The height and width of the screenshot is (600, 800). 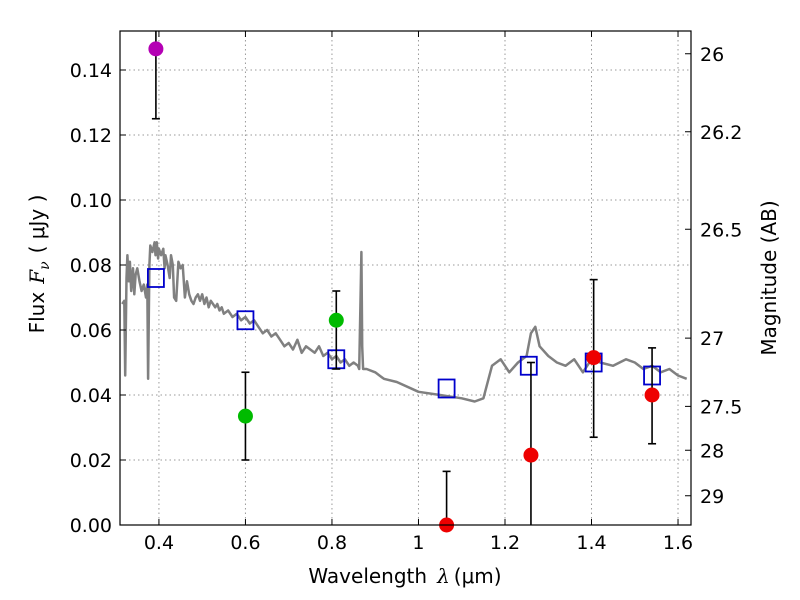 I want to click on y2-axis-label: Magnitude (AB), so click(x=769, y=277).